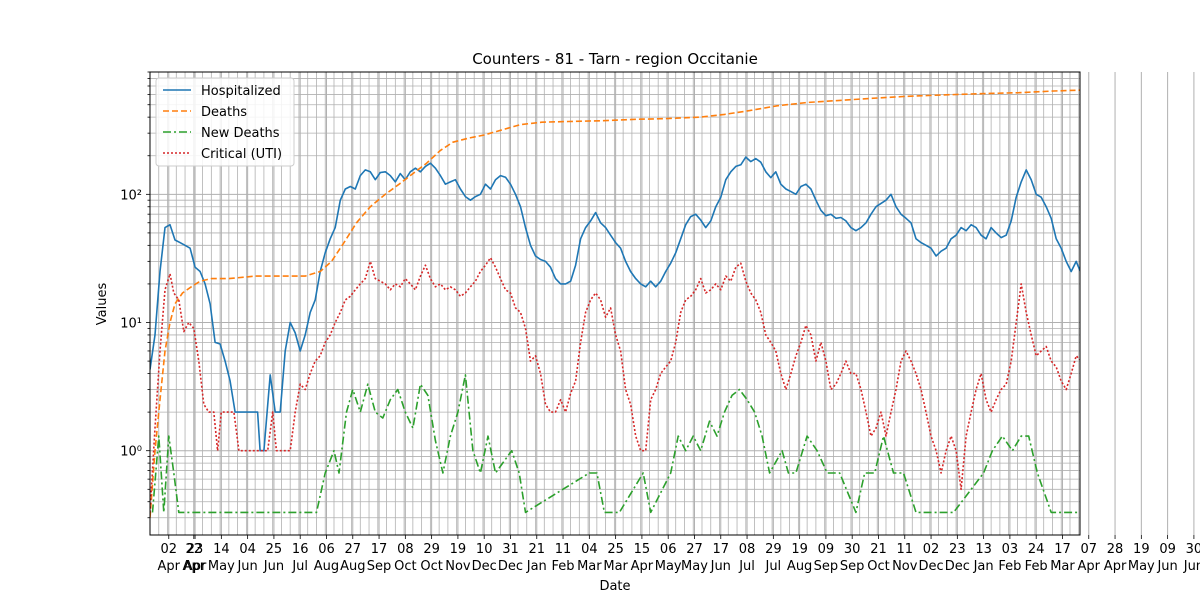  Describe the element at coordinates (1010, 549) in the screenshot. I see `x-tick-day: 03` at that location.